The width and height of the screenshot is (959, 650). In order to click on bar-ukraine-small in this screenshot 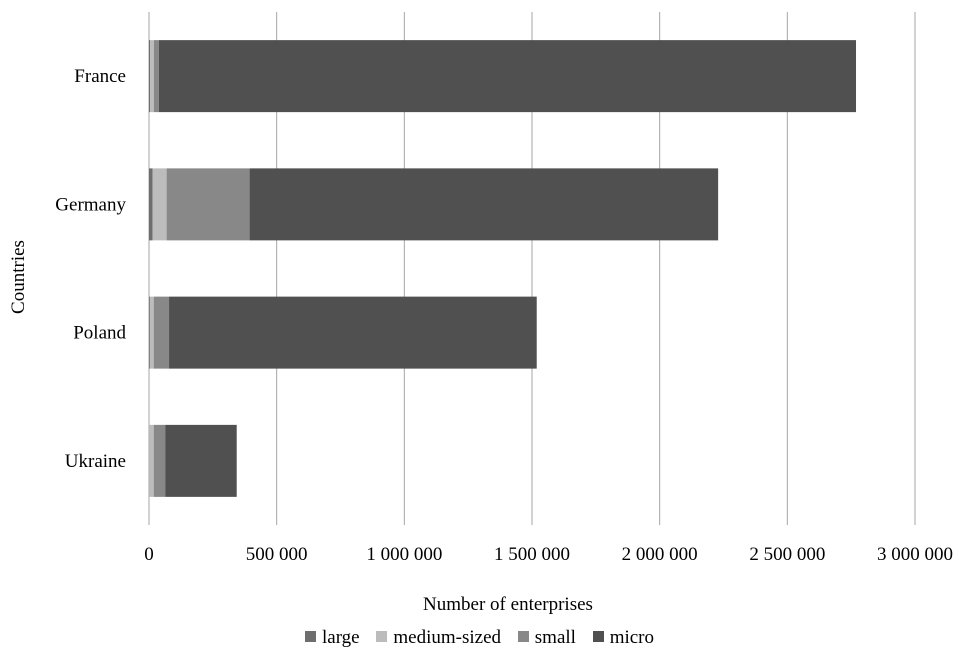, I will do `click(159, 460)`.